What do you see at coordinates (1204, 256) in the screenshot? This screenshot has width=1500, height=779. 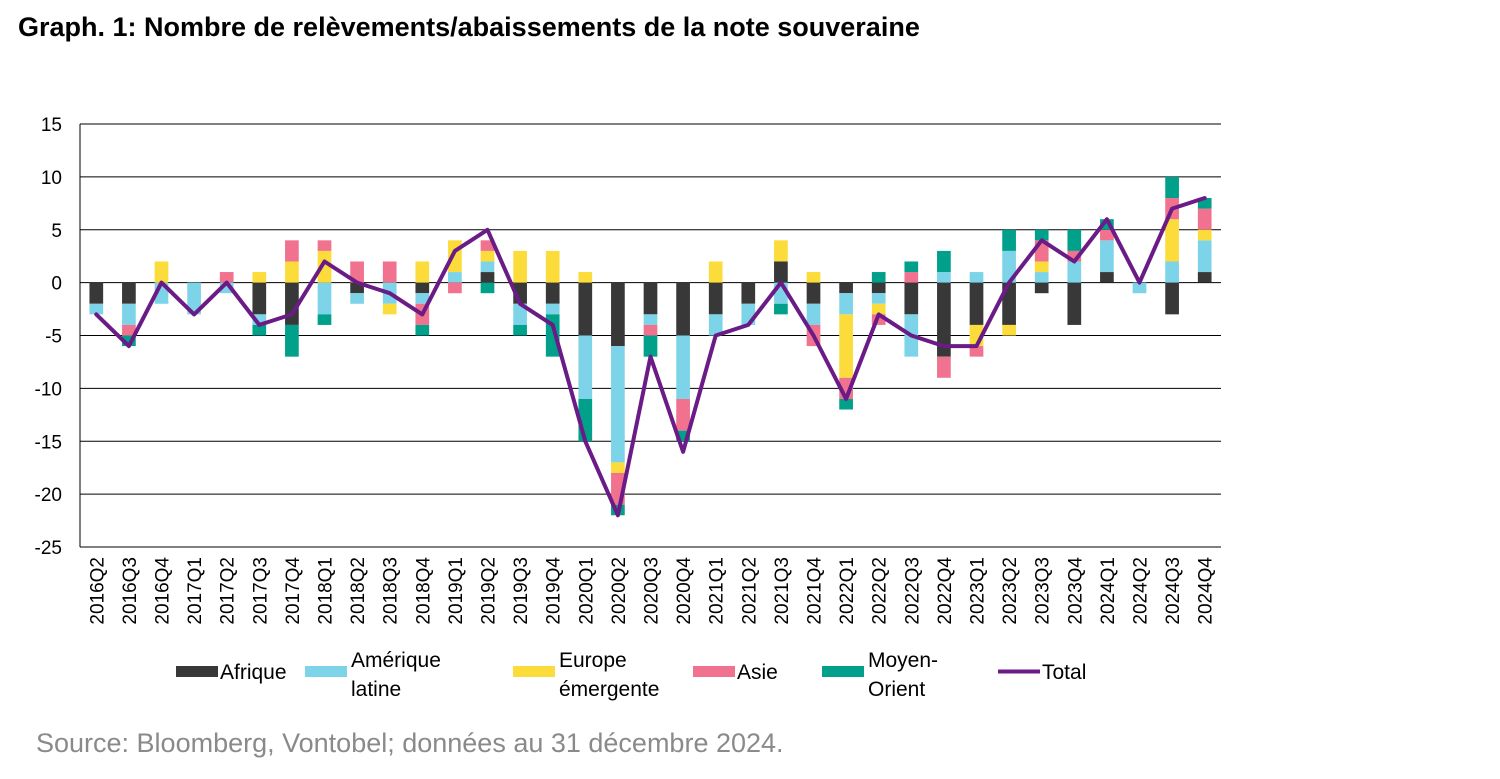 I see `bar-am-rique-latine-2024Q4` at bounding box center [1204, 256].